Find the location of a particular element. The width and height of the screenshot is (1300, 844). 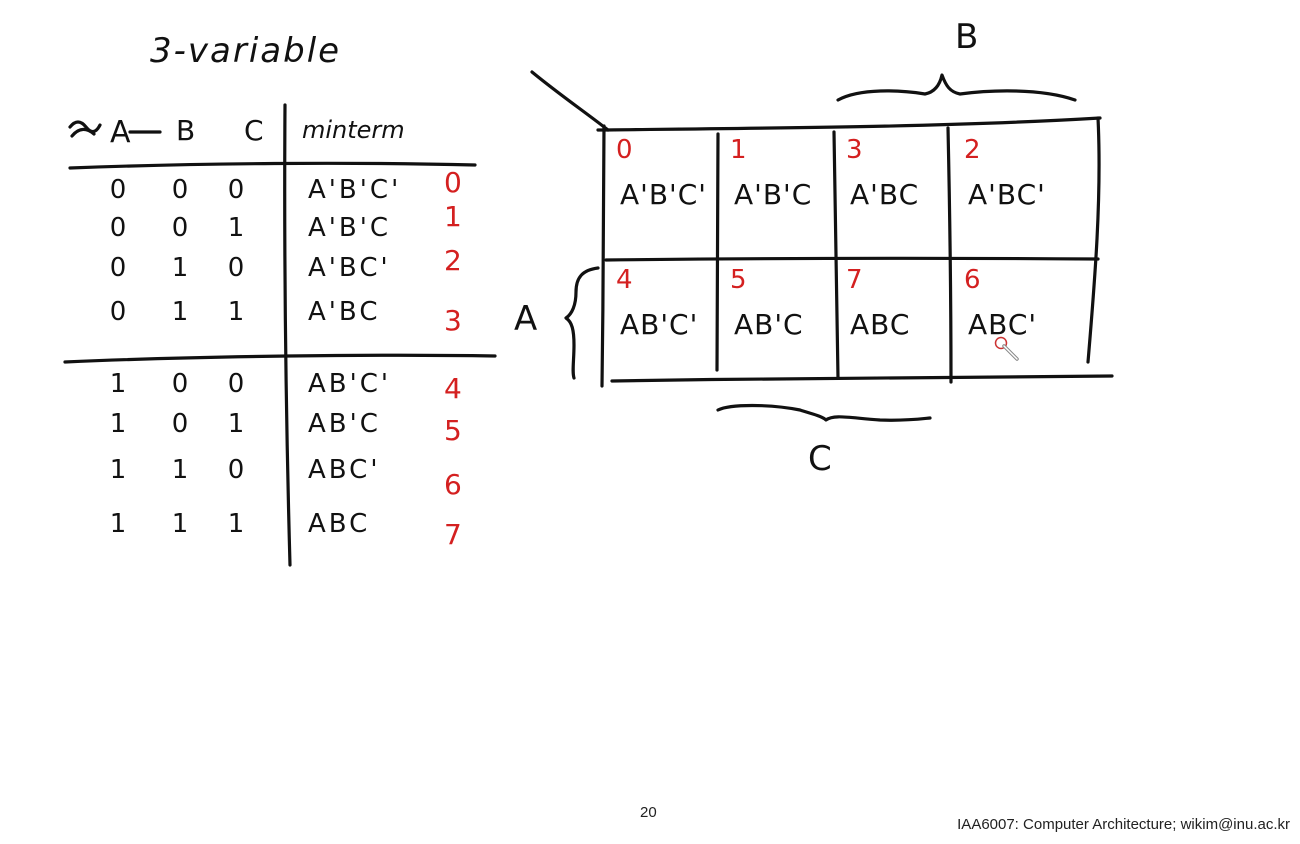

header-b: B is located at coordinates (185, 130).